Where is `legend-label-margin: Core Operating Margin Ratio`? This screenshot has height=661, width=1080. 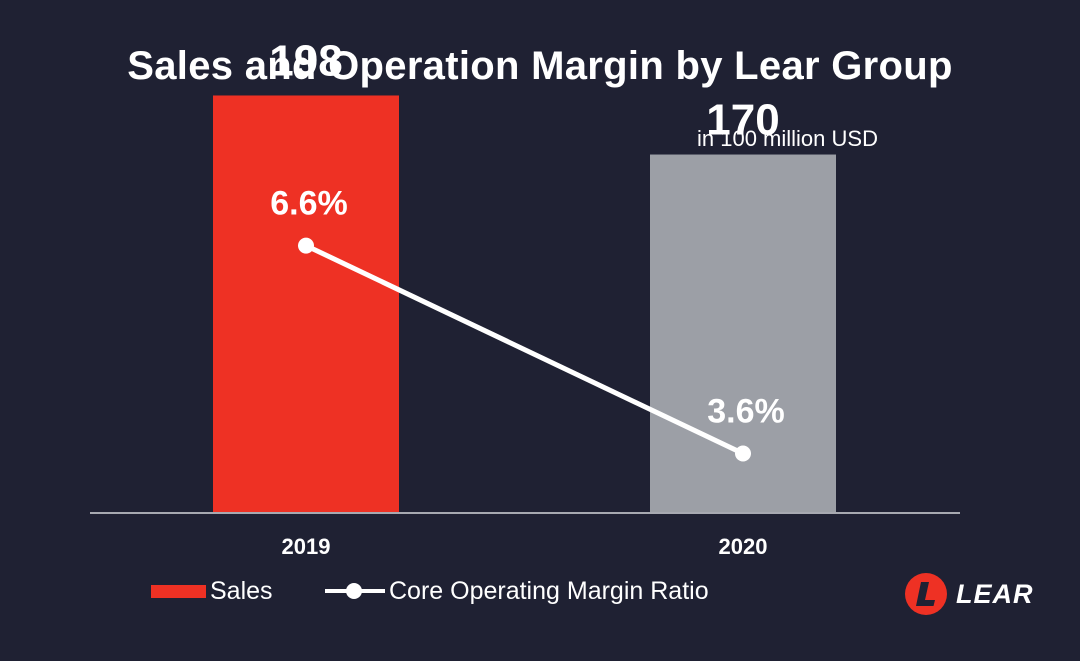 legend-label-margin: Core Operating Margin Ratio is located at coordinates (549, 590).